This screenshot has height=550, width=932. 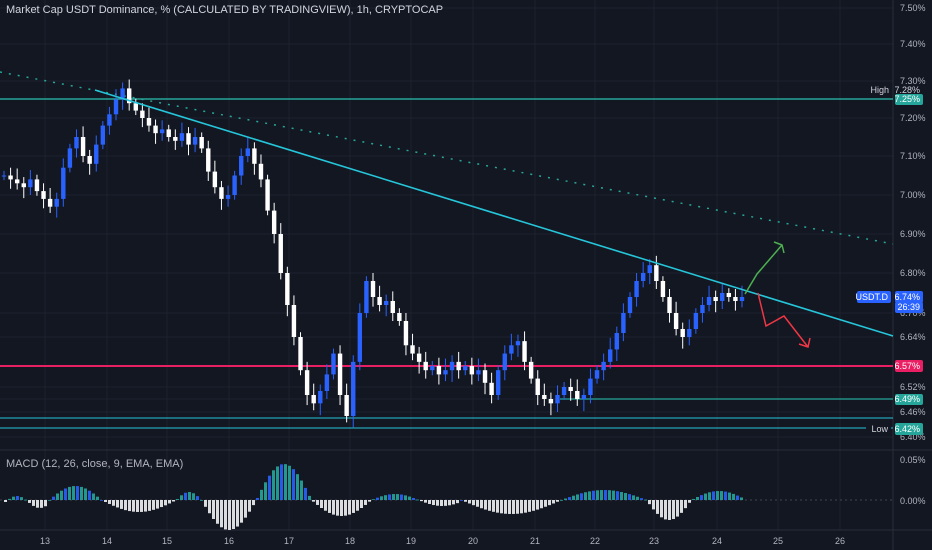 What do you see at coordinates (908, 307) in the screenshot?
I see `candle-countdown: 26:39` at bounding box center [908, 307].